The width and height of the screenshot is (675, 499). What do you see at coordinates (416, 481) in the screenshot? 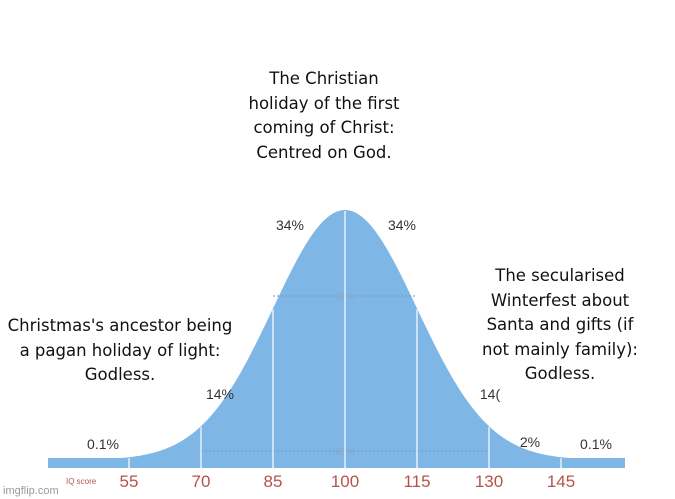
I see `x-tick-label: 115` at bounding box center [416, 481].